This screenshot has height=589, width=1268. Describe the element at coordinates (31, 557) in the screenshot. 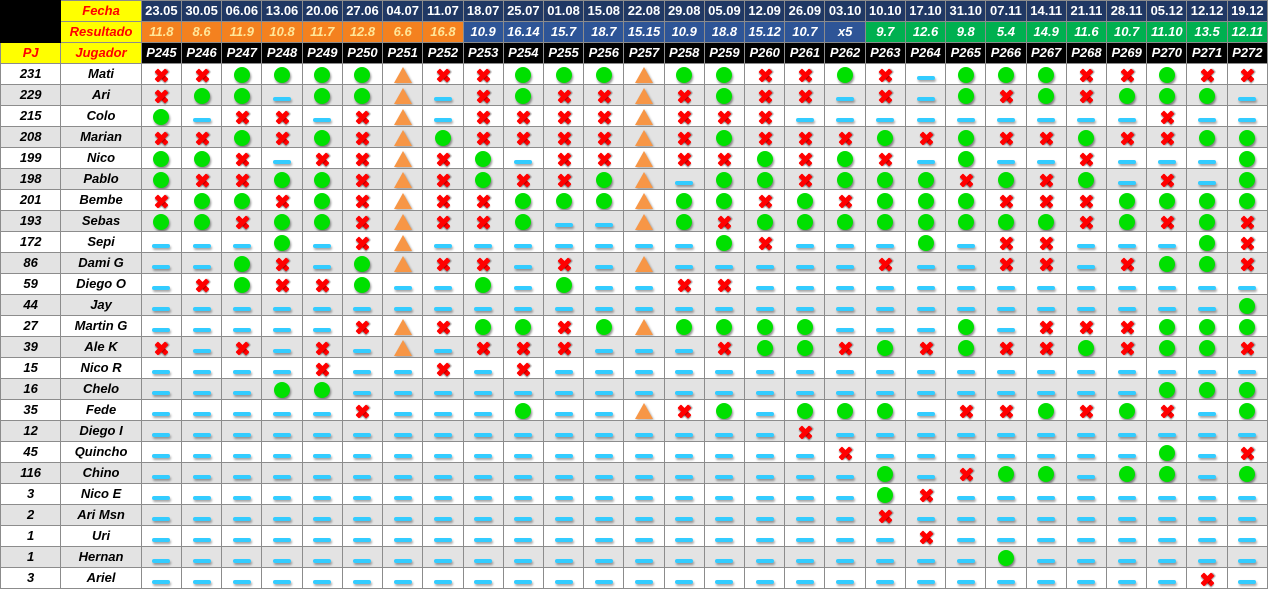

I see `player-pj-cell: 1` at that location.